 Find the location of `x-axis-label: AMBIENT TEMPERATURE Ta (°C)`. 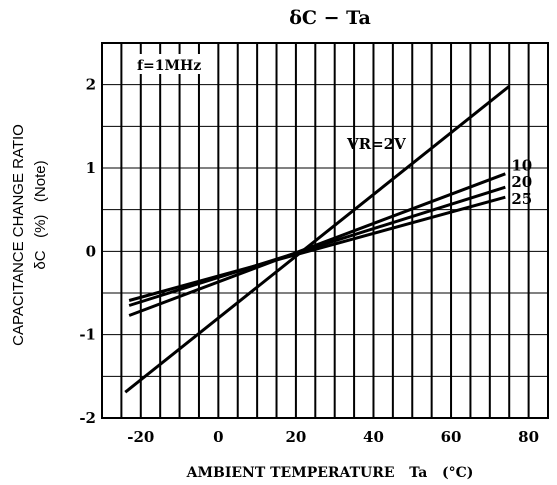

x-axis-label: AMBIENT TEMPERATURE Ta (°C) is located at coordinates (330, 473).